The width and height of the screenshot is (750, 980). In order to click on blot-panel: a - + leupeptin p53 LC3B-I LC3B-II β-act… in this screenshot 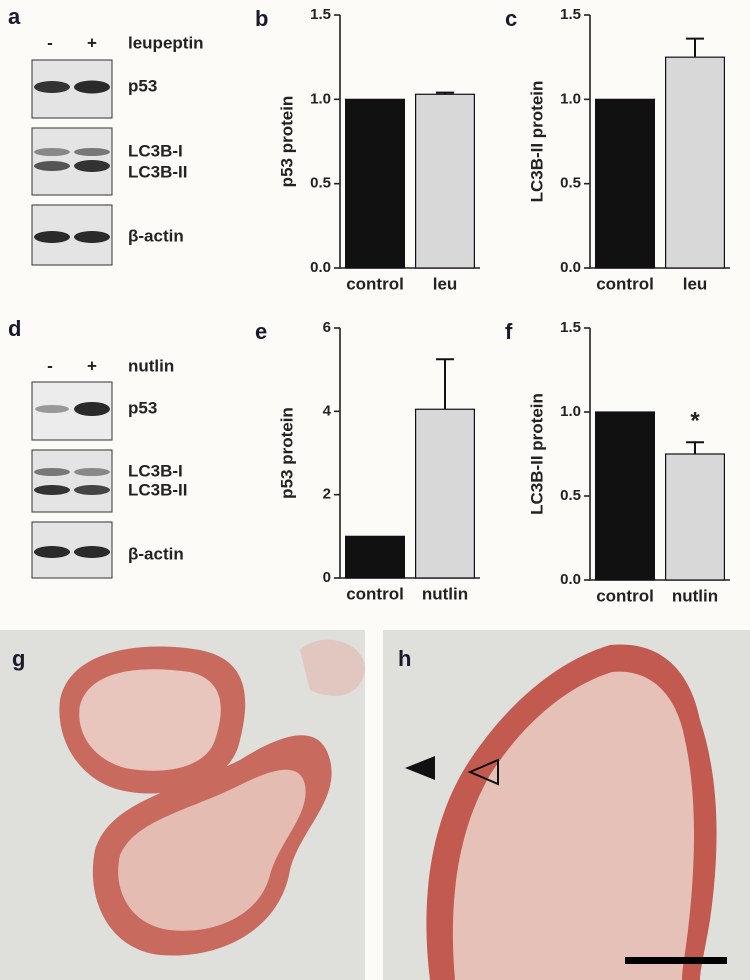, I will do `click(106, 135)`.